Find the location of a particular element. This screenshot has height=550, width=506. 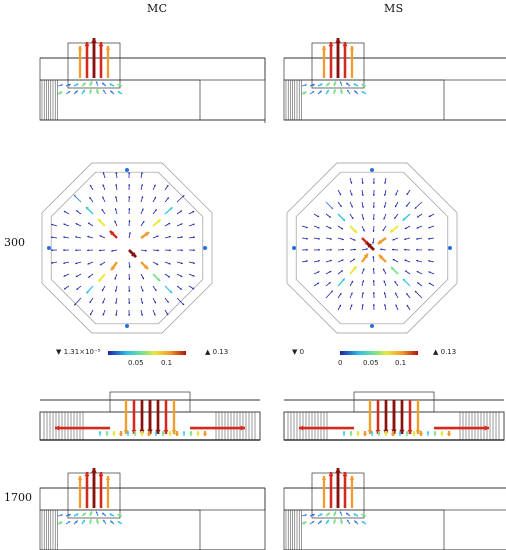

legend-left-max-value: 0.13 is located at coordinates (220, 352).